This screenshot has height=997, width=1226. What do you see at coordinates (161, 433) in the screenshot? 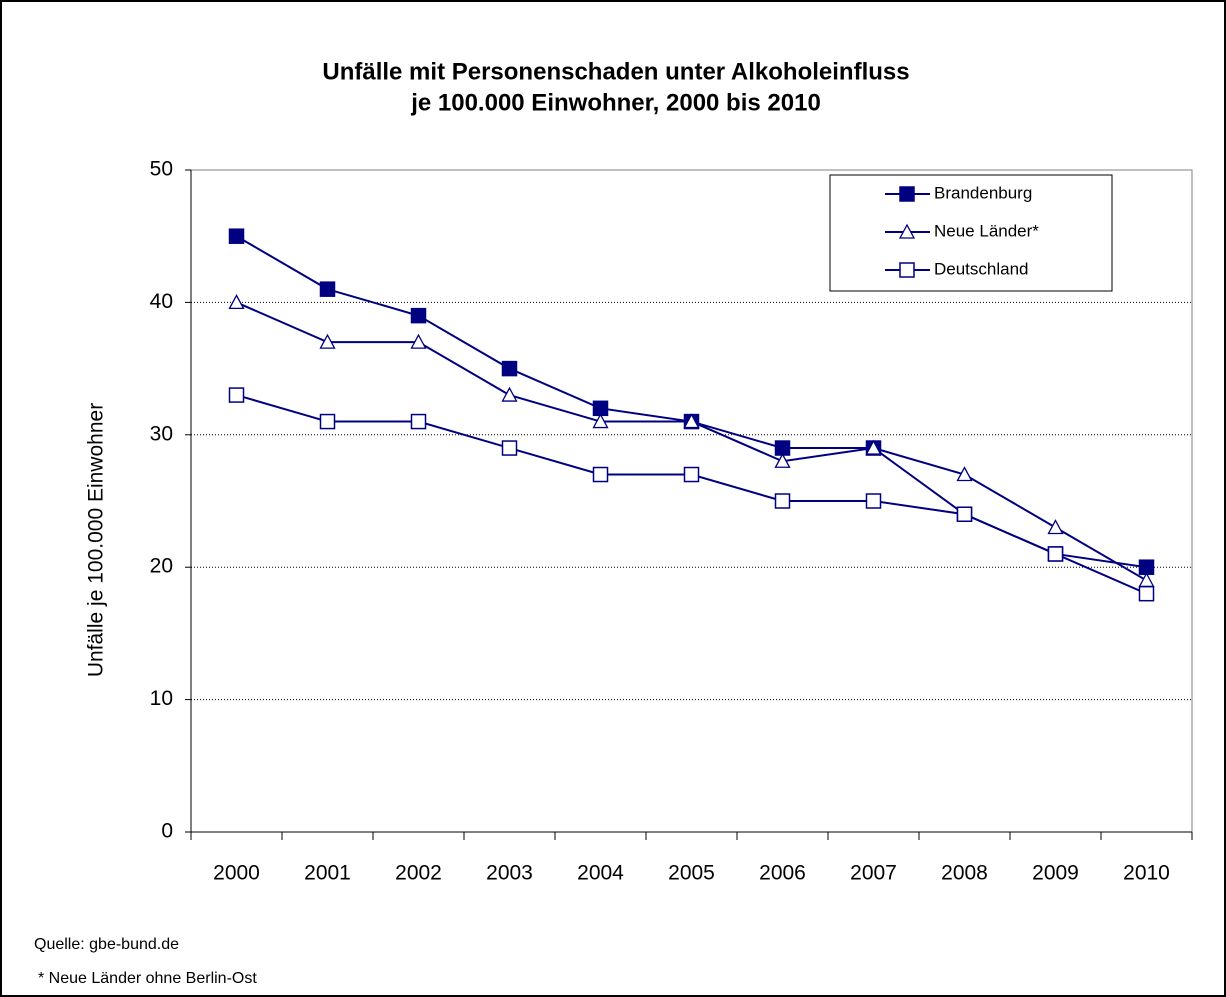
I see `y-tick-label: 30` at bounding box center [161, 433].